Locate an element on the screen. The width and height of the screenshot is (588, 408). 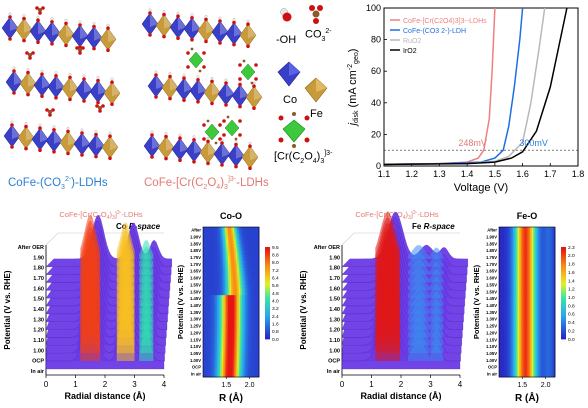
y-tick-label: In air is located at coordinates (492, 374).